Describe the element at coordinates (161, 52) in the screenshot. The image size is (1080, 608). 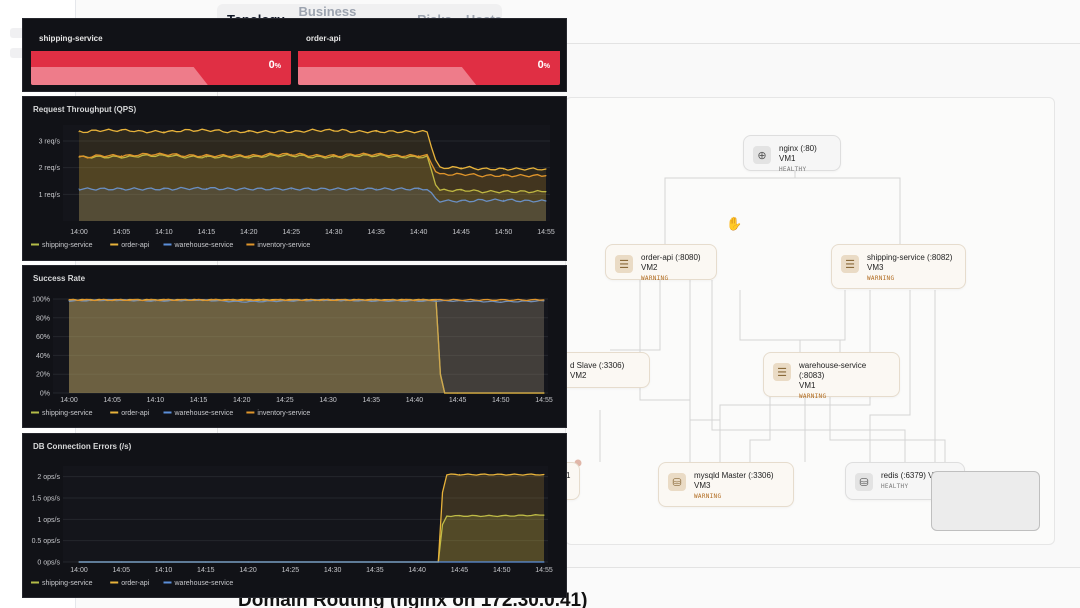
I see `stat-card-shipping: shipping-service 0%` at that location.